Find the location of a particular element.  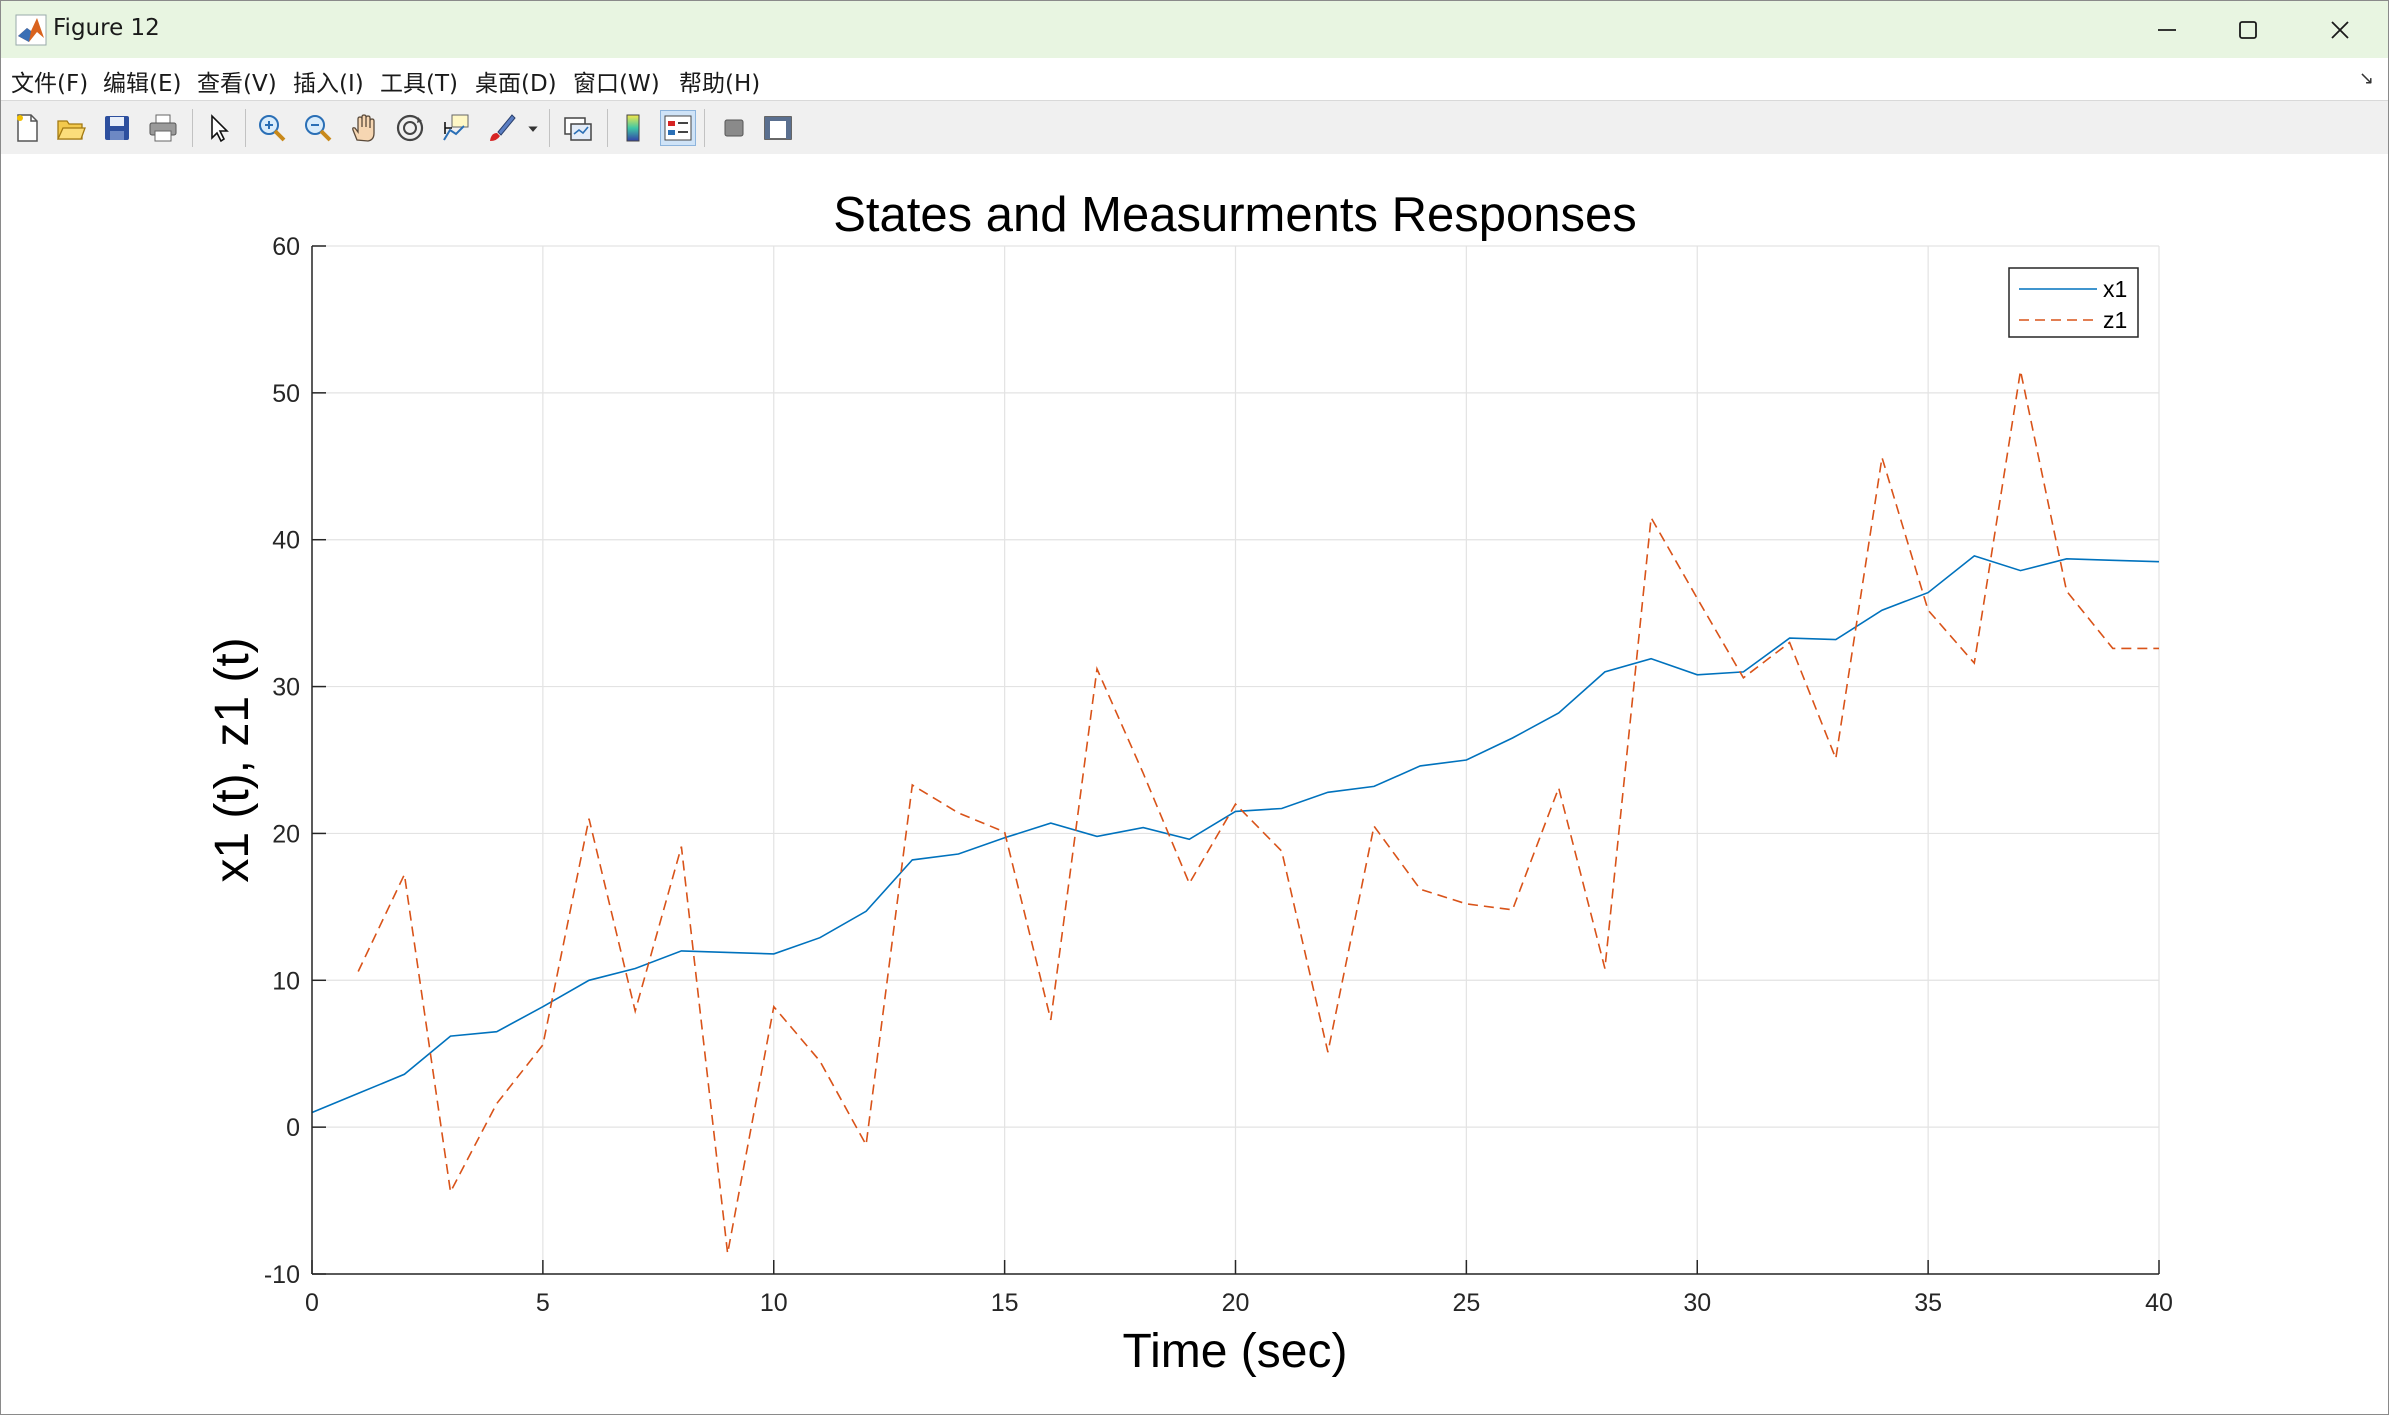

pan-hand-icon is located at coordinates (363, 128).